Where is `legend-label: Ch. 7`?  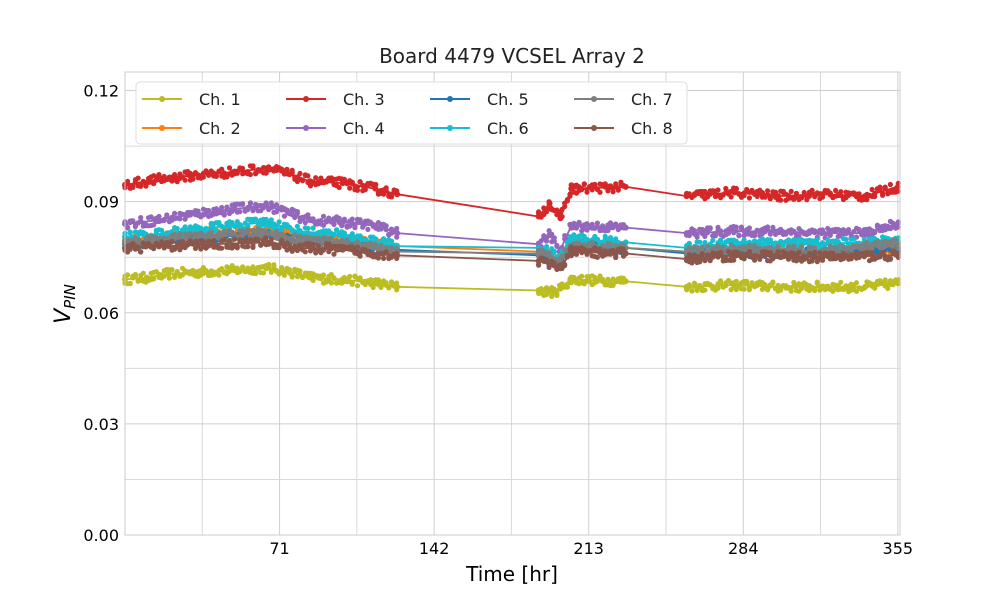 legend-label: Ch. 7 is located at coordinates (652, 99).